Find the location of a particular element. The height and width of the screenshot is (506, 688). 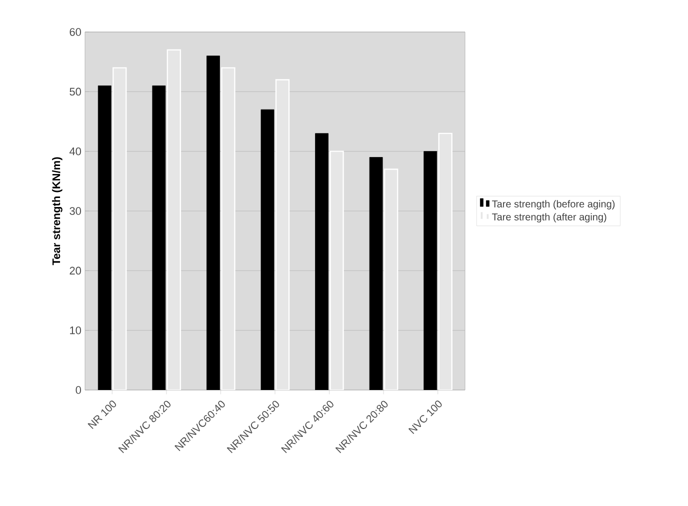

y-tick-label: 60 is located at coordinates (76, 32).